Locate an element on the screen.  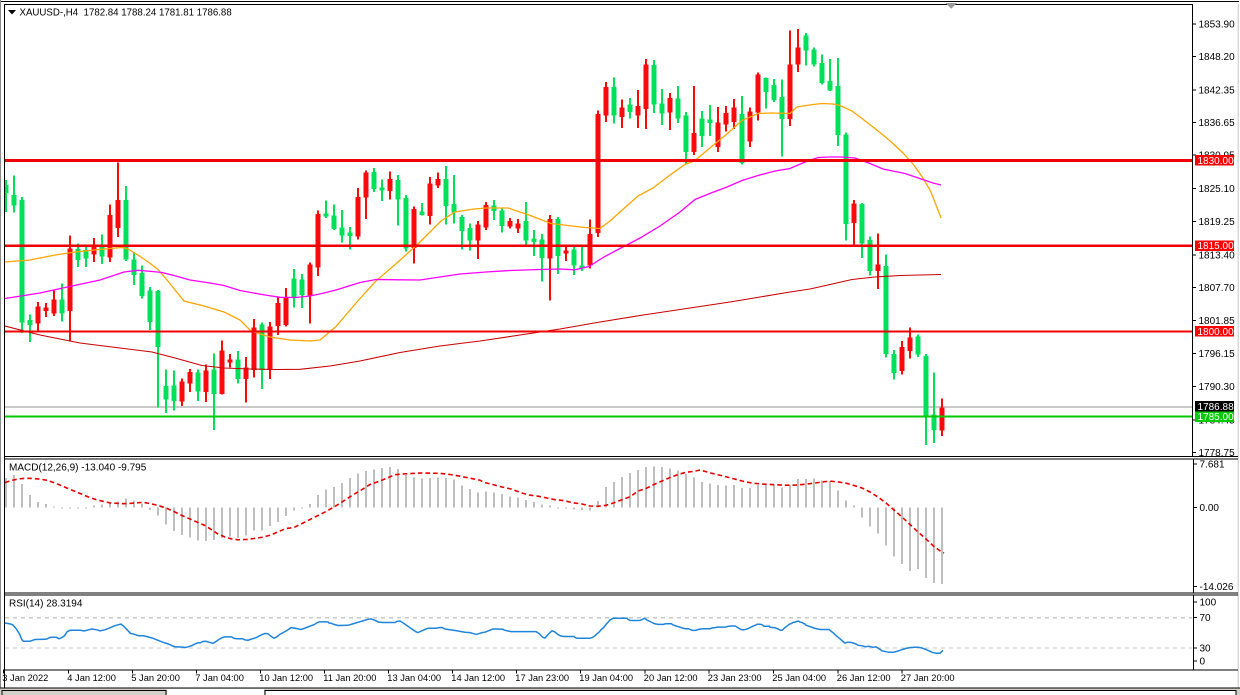
svg-text: 1848.20 is located at coordinates (1217, 57).